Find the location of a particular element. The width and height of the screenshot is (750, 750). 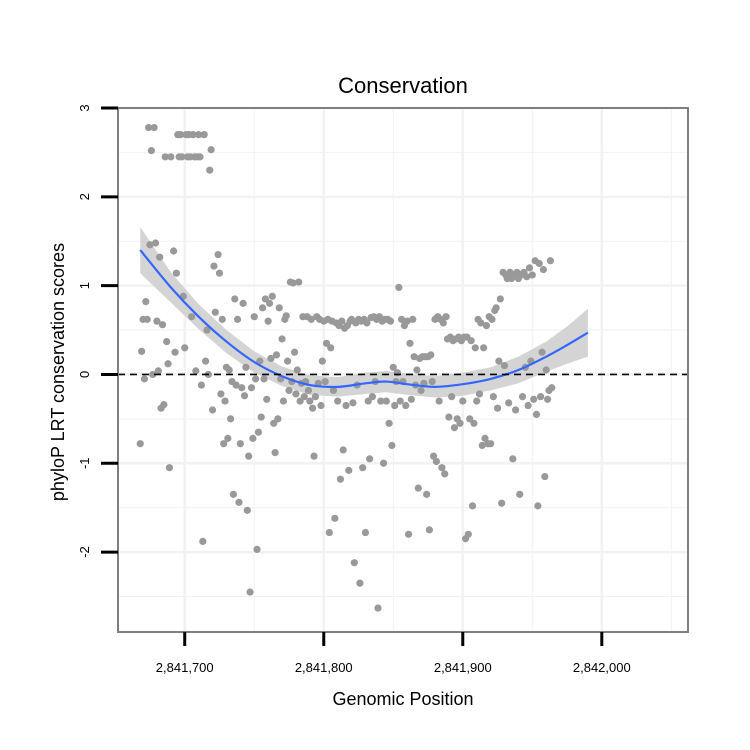

y-tick-label: 3 is located at coordinates (84, 107).